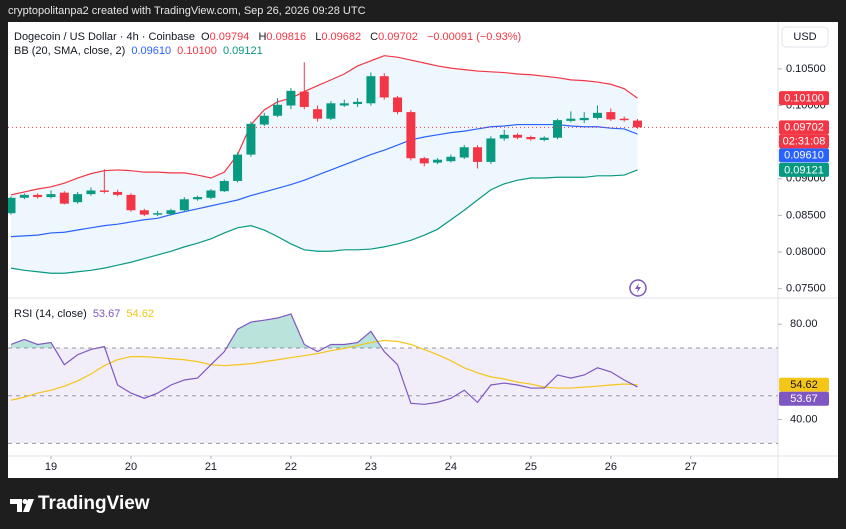 The height and width of the screenshot is (529, 846). Describe the element at coordinates (806, 215) in the screenshot. I see `y-tick-label: 0.08500` at that location.